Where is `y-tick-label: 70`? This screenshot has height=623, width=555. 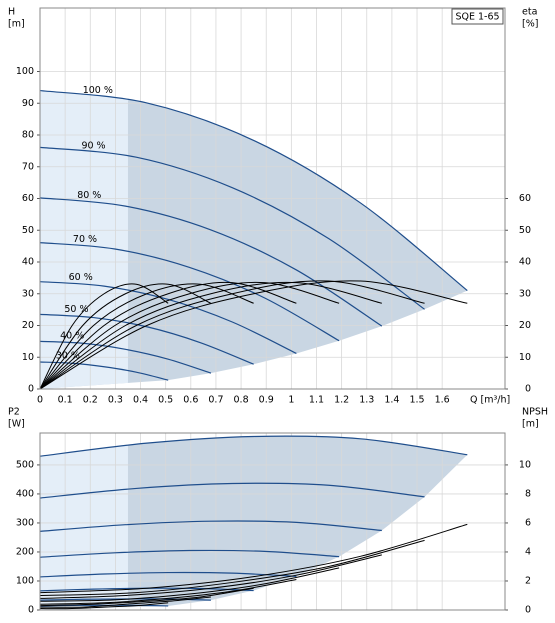 y-tick-label: 70 is located at coordinates (28, 166).